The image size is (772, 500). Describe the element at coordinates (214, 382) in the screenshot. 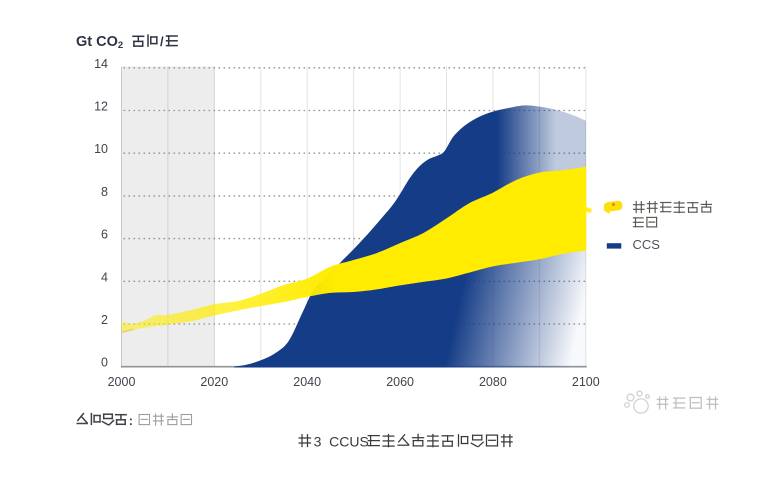

I see `svg-text: 2020` at that location.